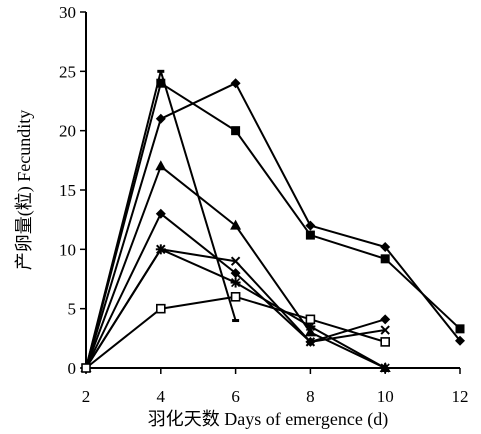 The width and height of the screenshot is (481, 434). Describe the element at coordinates (67, 249) in the screenshot. I see `y-tick-label: 10` at that location.